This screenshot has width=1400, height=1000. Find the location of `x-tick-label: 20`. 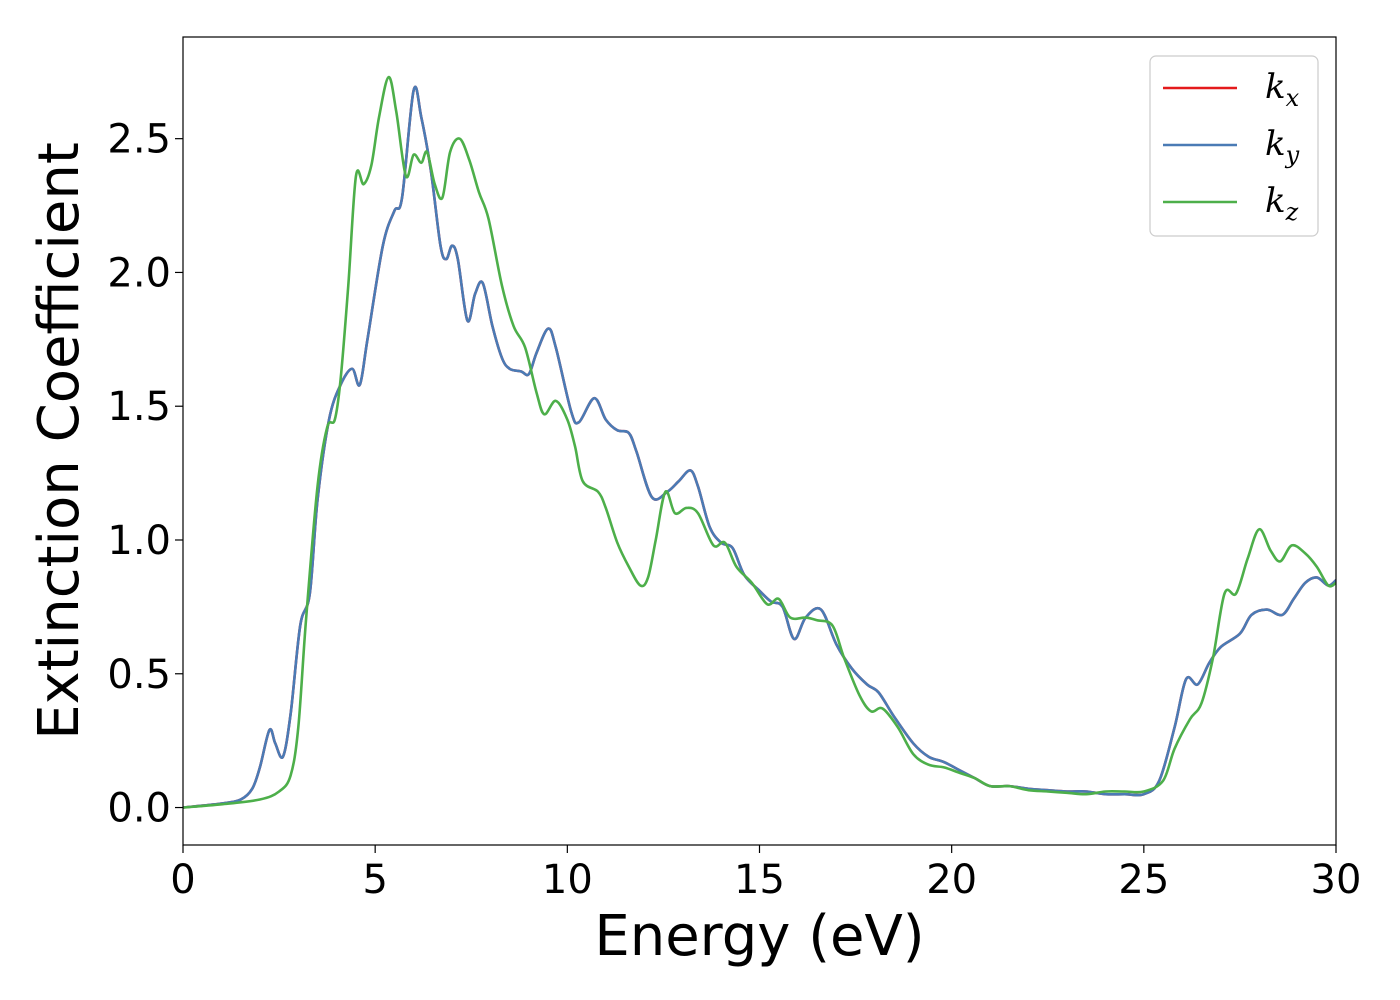

x-tick-label: 20 is located at coordinates (951, 880).